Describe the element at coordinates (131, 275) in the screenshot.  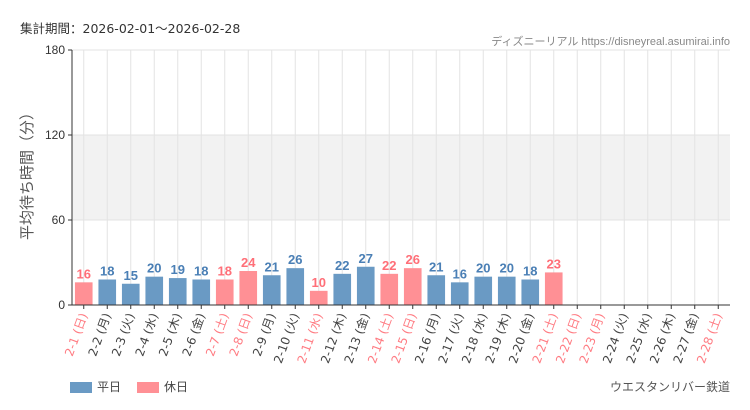
I see `data-label: 15` at that location.